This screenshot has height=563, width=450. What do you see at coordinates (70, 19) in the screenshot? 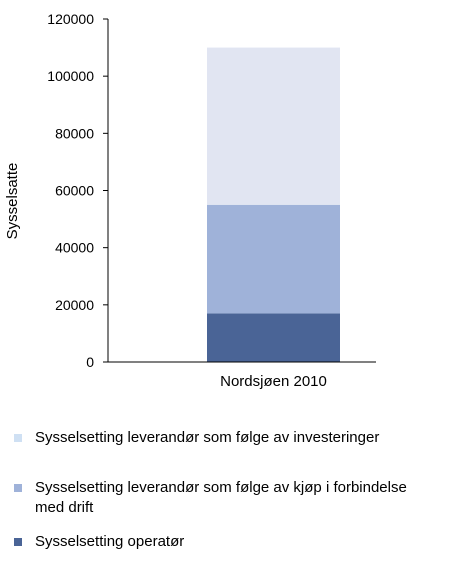
I see `y-tick-label: 120000` at bounding box center [70, 19].